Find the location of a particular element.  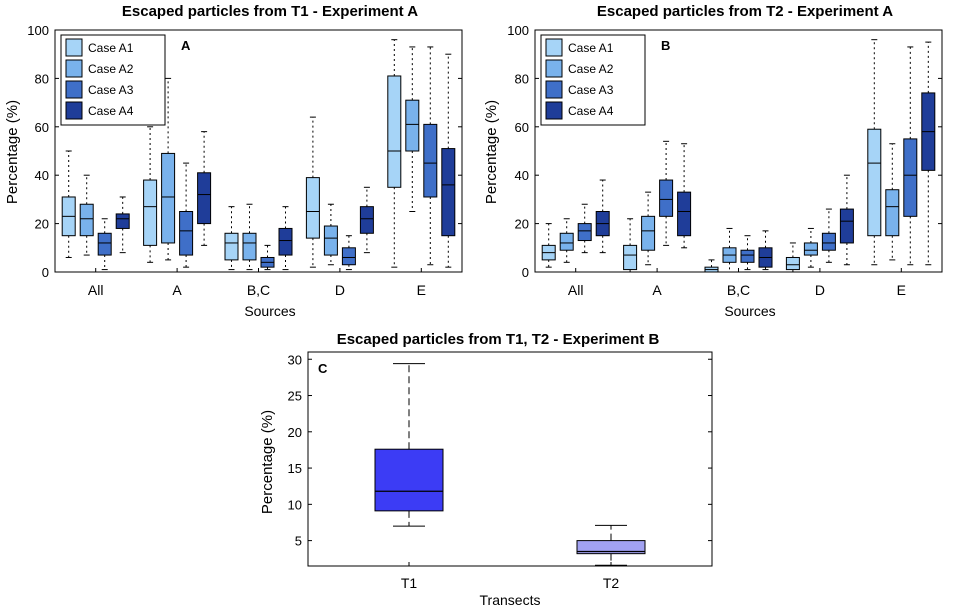

panel-a-box-case-a4-bc is located at coordinates (285, 238).